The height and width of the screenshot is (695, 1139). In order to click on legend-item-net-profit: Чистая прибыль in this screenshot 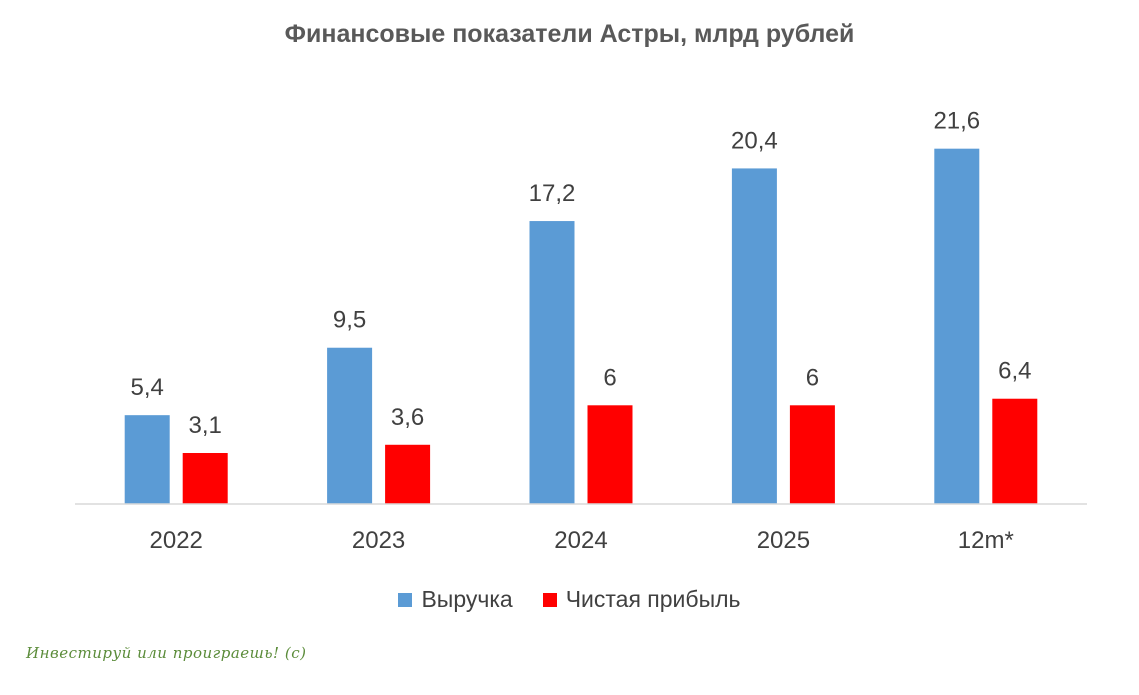, I will do `click(641, 599)`.